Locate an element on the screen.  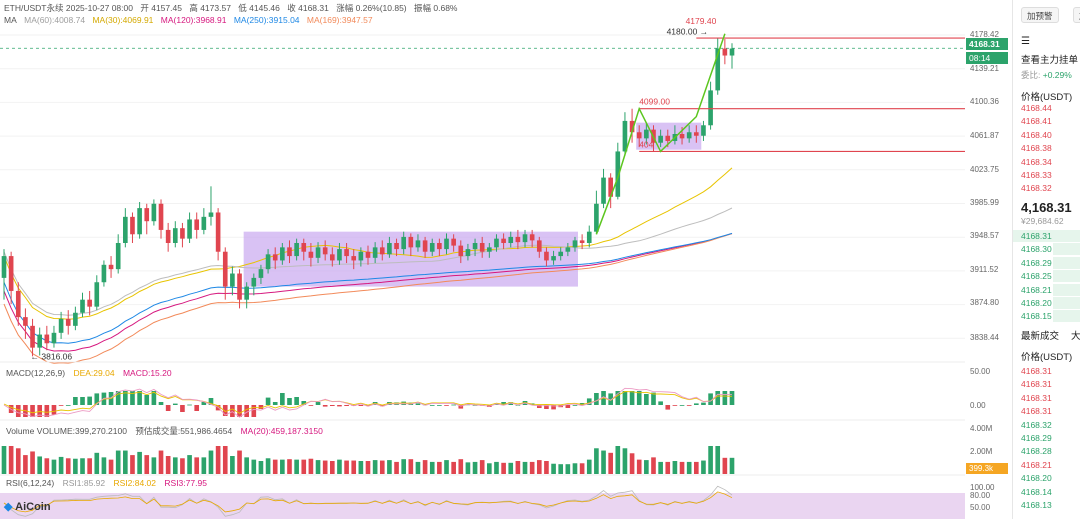
tab-latest-trades: 最新成交 is located at coordinates (1040, 336).